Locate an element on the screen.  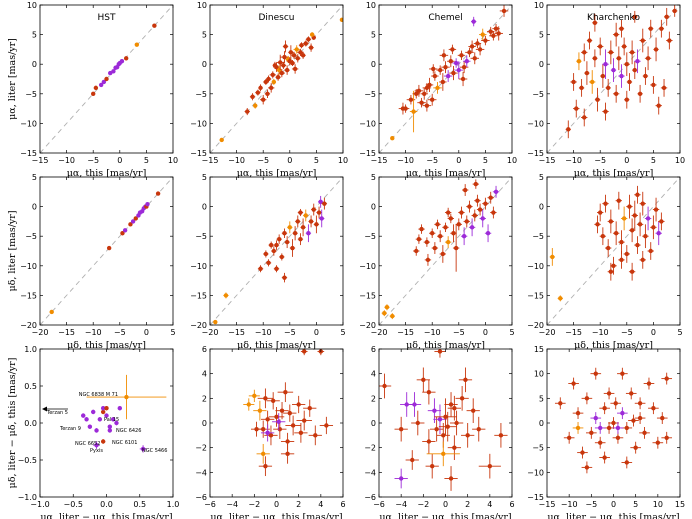
x-tick-label: 2 is located at coordinates (298, 504).